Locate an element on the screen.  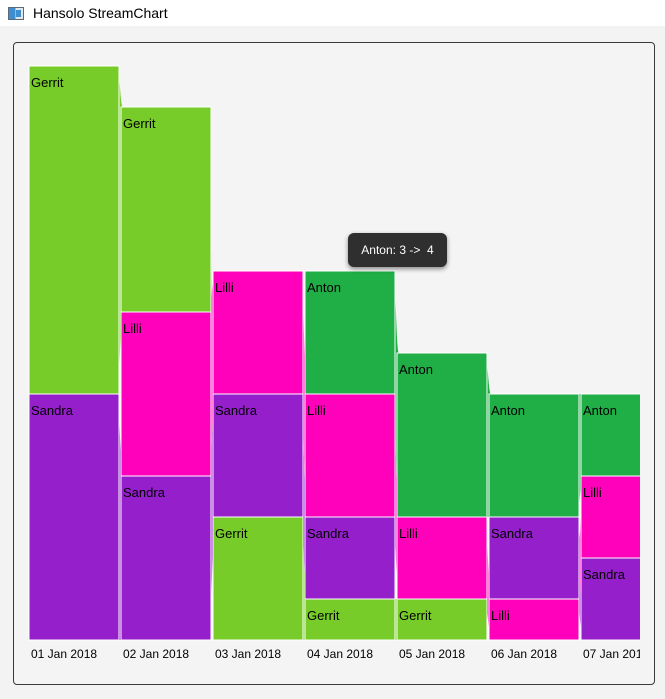
x-tick-label-5: 05 Jan 2018 is located at coordinates (432, 654).